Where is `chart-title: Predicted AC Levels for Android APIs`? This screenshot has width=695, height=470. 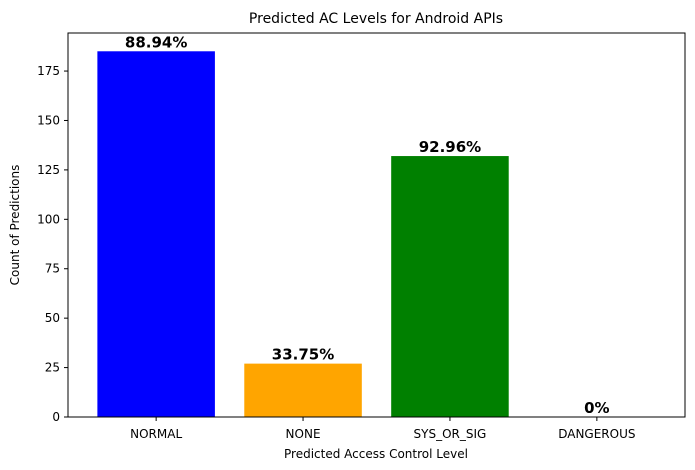
chart-title: Predicted AC Levels for Android APIs is located at coordinates (376, 19).